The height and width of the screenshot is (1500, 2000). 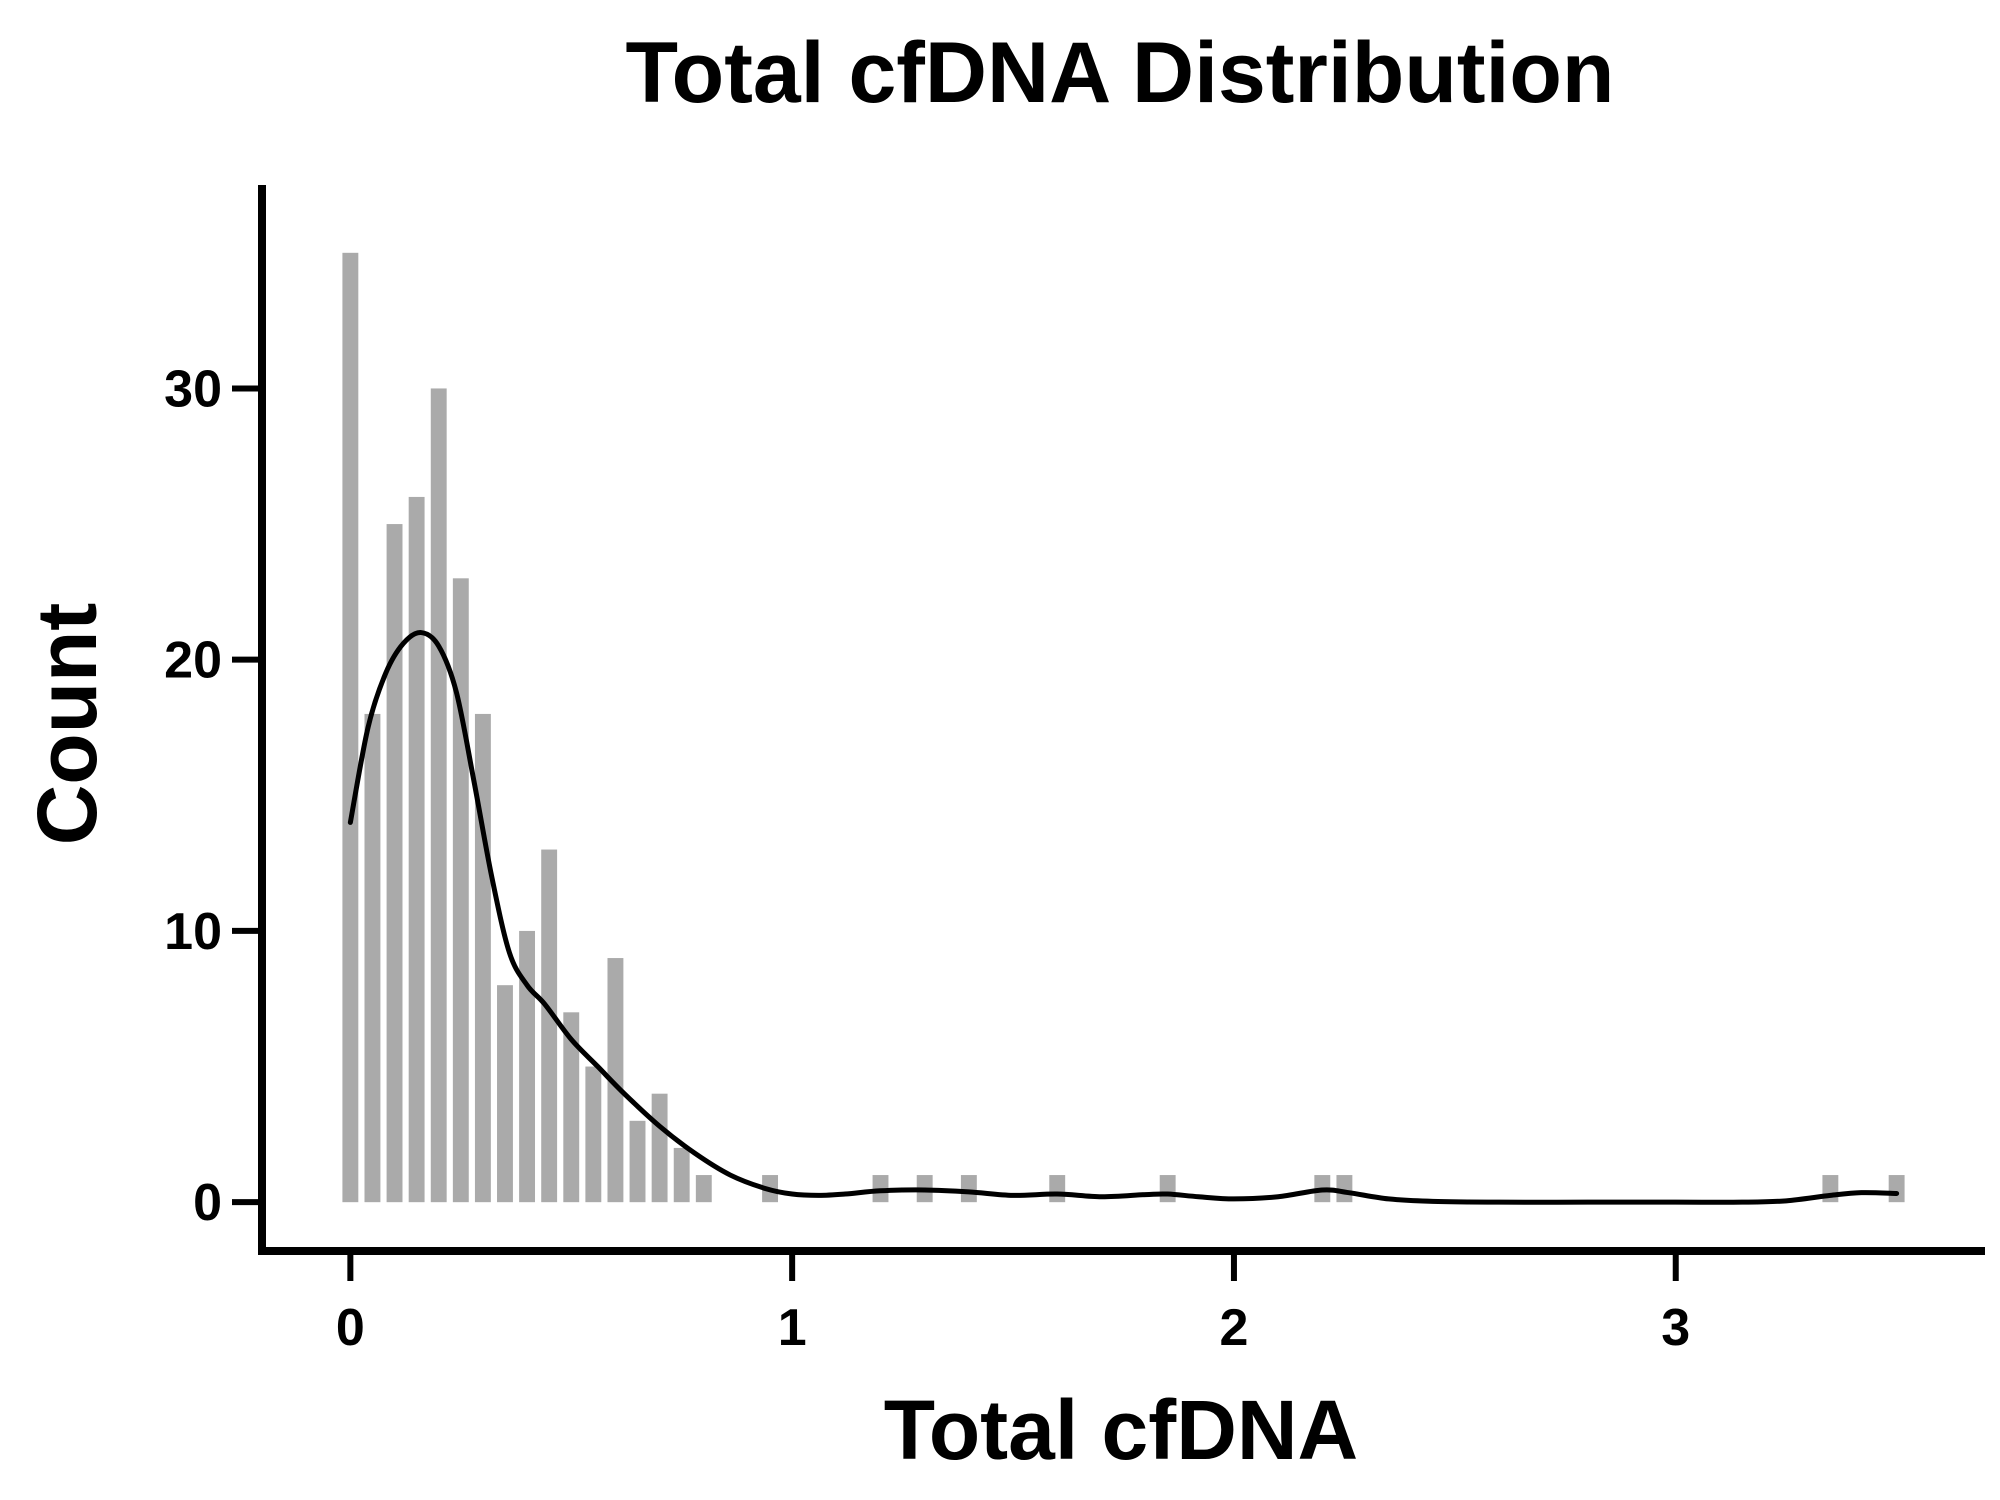 What do you see at coordinates (213, 796) in the screenshot?
I see `y-axis-ticks: 0 10 20 30` at bounding box center [213, 796].